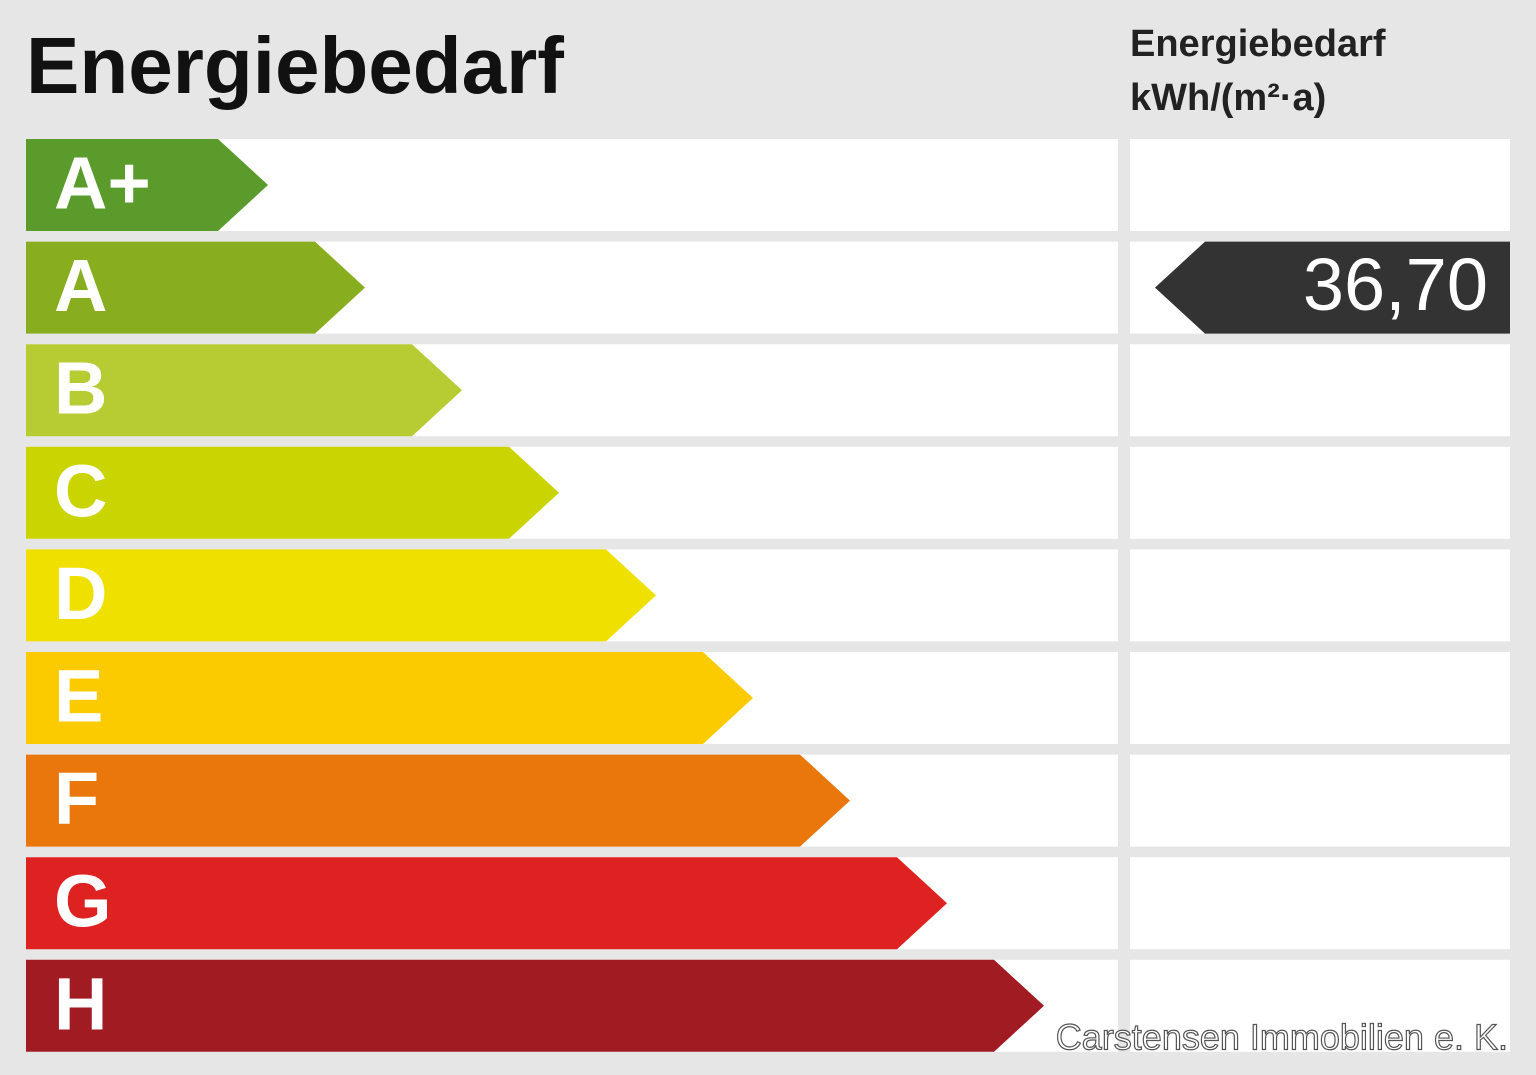 This screenshot has width=1536, height=1075. Describe the element at coordinates (1258, 44) in the screenshot. I see `header-line: Energiebedarf` at that location.